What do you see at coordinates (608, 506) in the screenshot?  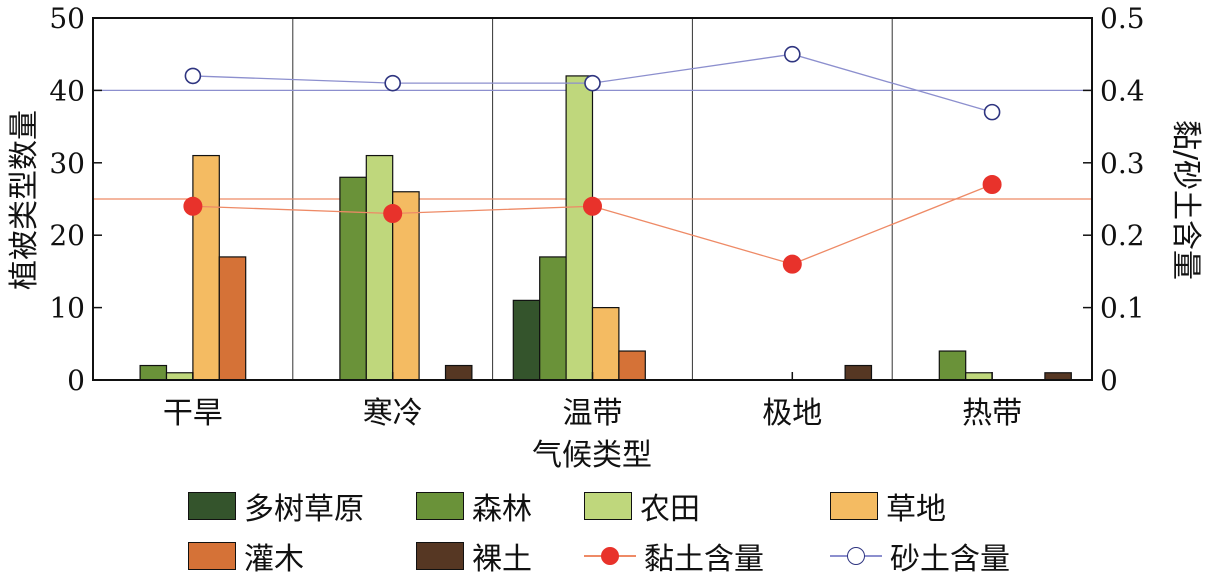 I see `legend-swatch-cropland` at bounding box center [608, 506].